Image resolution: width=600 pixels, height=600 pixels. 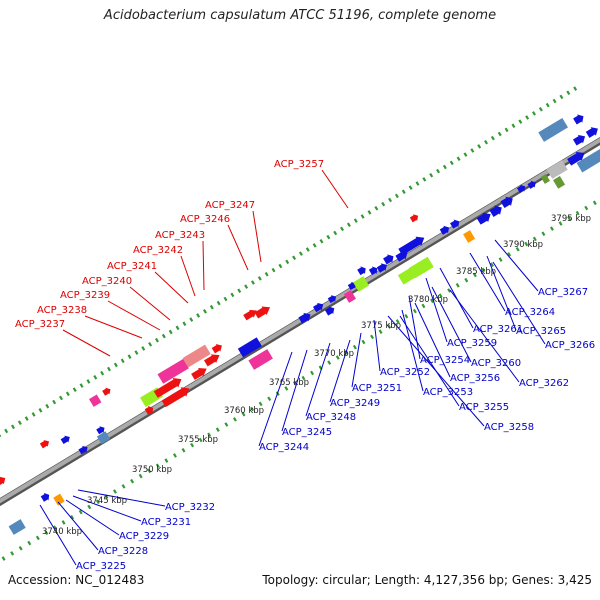 I want to click on scale-label: 3770 kbp, so click(x=334, y=354).